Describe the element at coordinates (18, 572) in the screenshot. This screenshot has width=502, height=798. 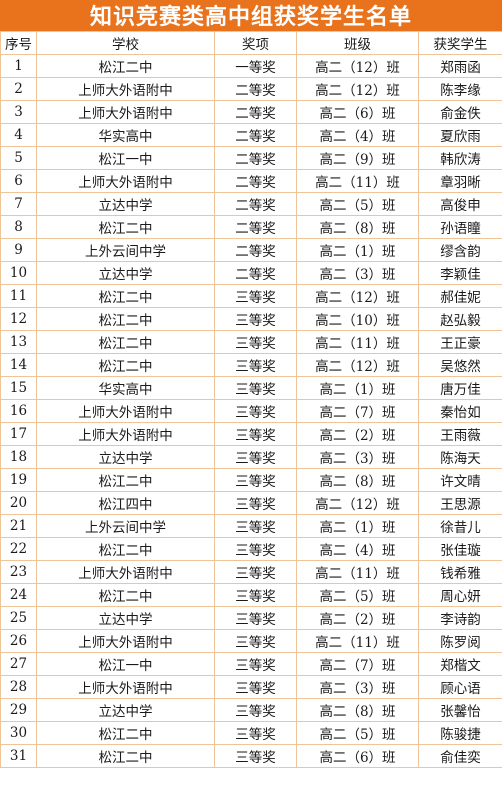
I see `cell-index: 23` at that location.